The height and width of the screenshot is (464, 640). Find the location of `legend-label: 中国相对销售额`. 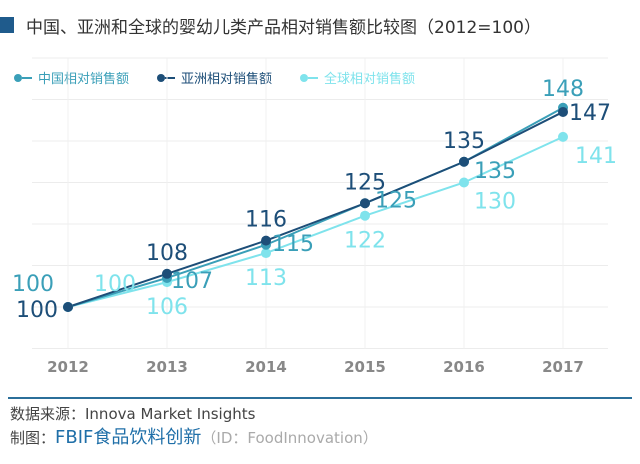

legend-label: 中国相对销售额 is located at coordinates (84, 79).